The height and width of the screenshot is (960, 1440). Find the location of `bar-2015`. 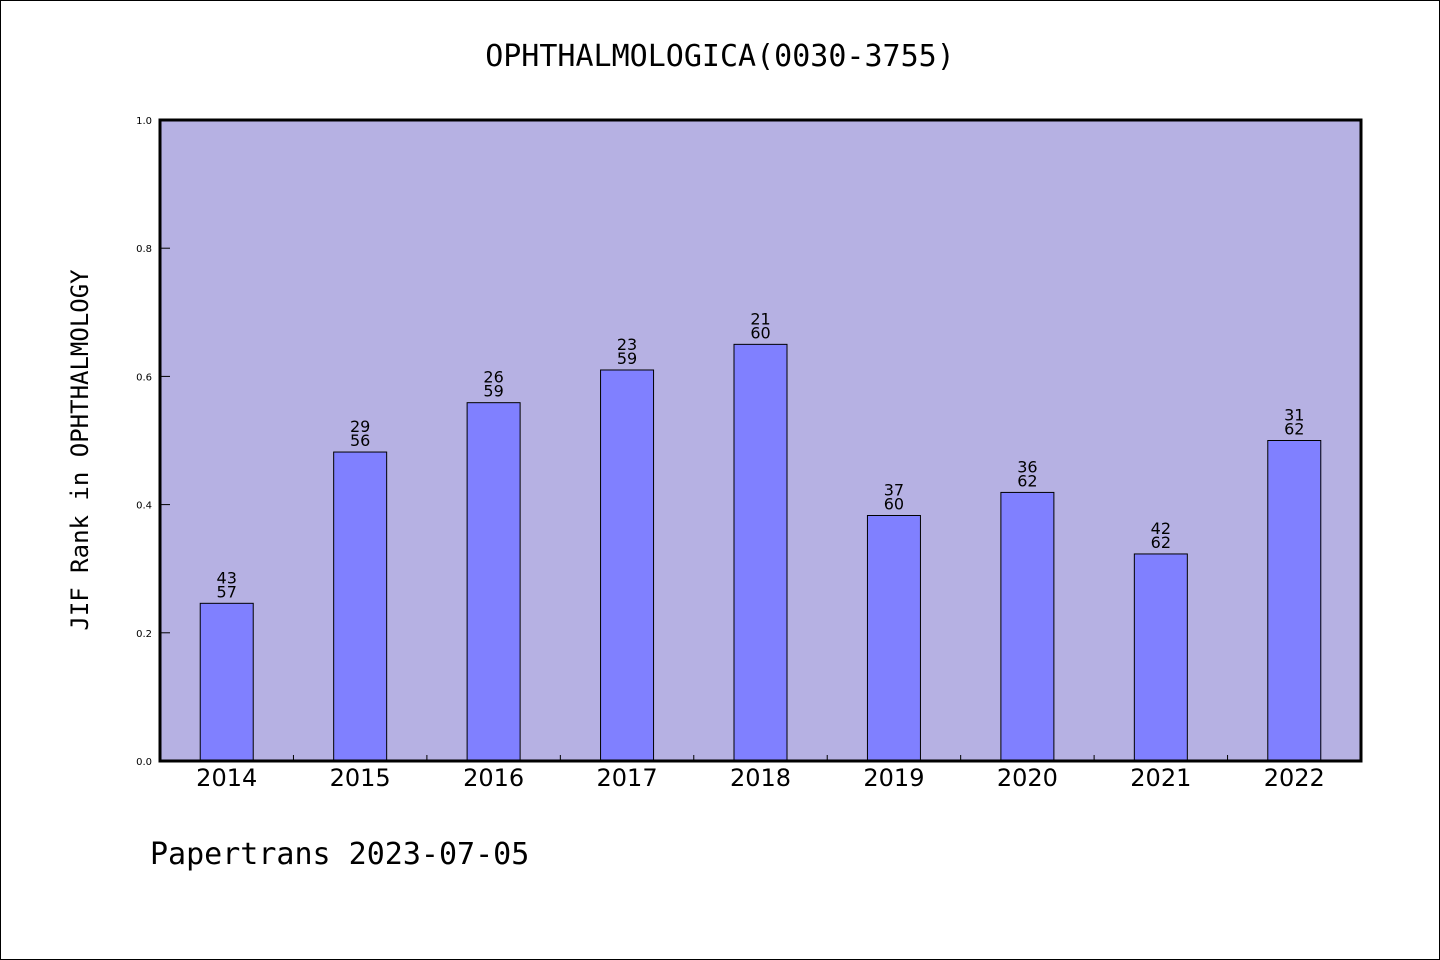

bar-2015 is located at coordinates (360, 606).